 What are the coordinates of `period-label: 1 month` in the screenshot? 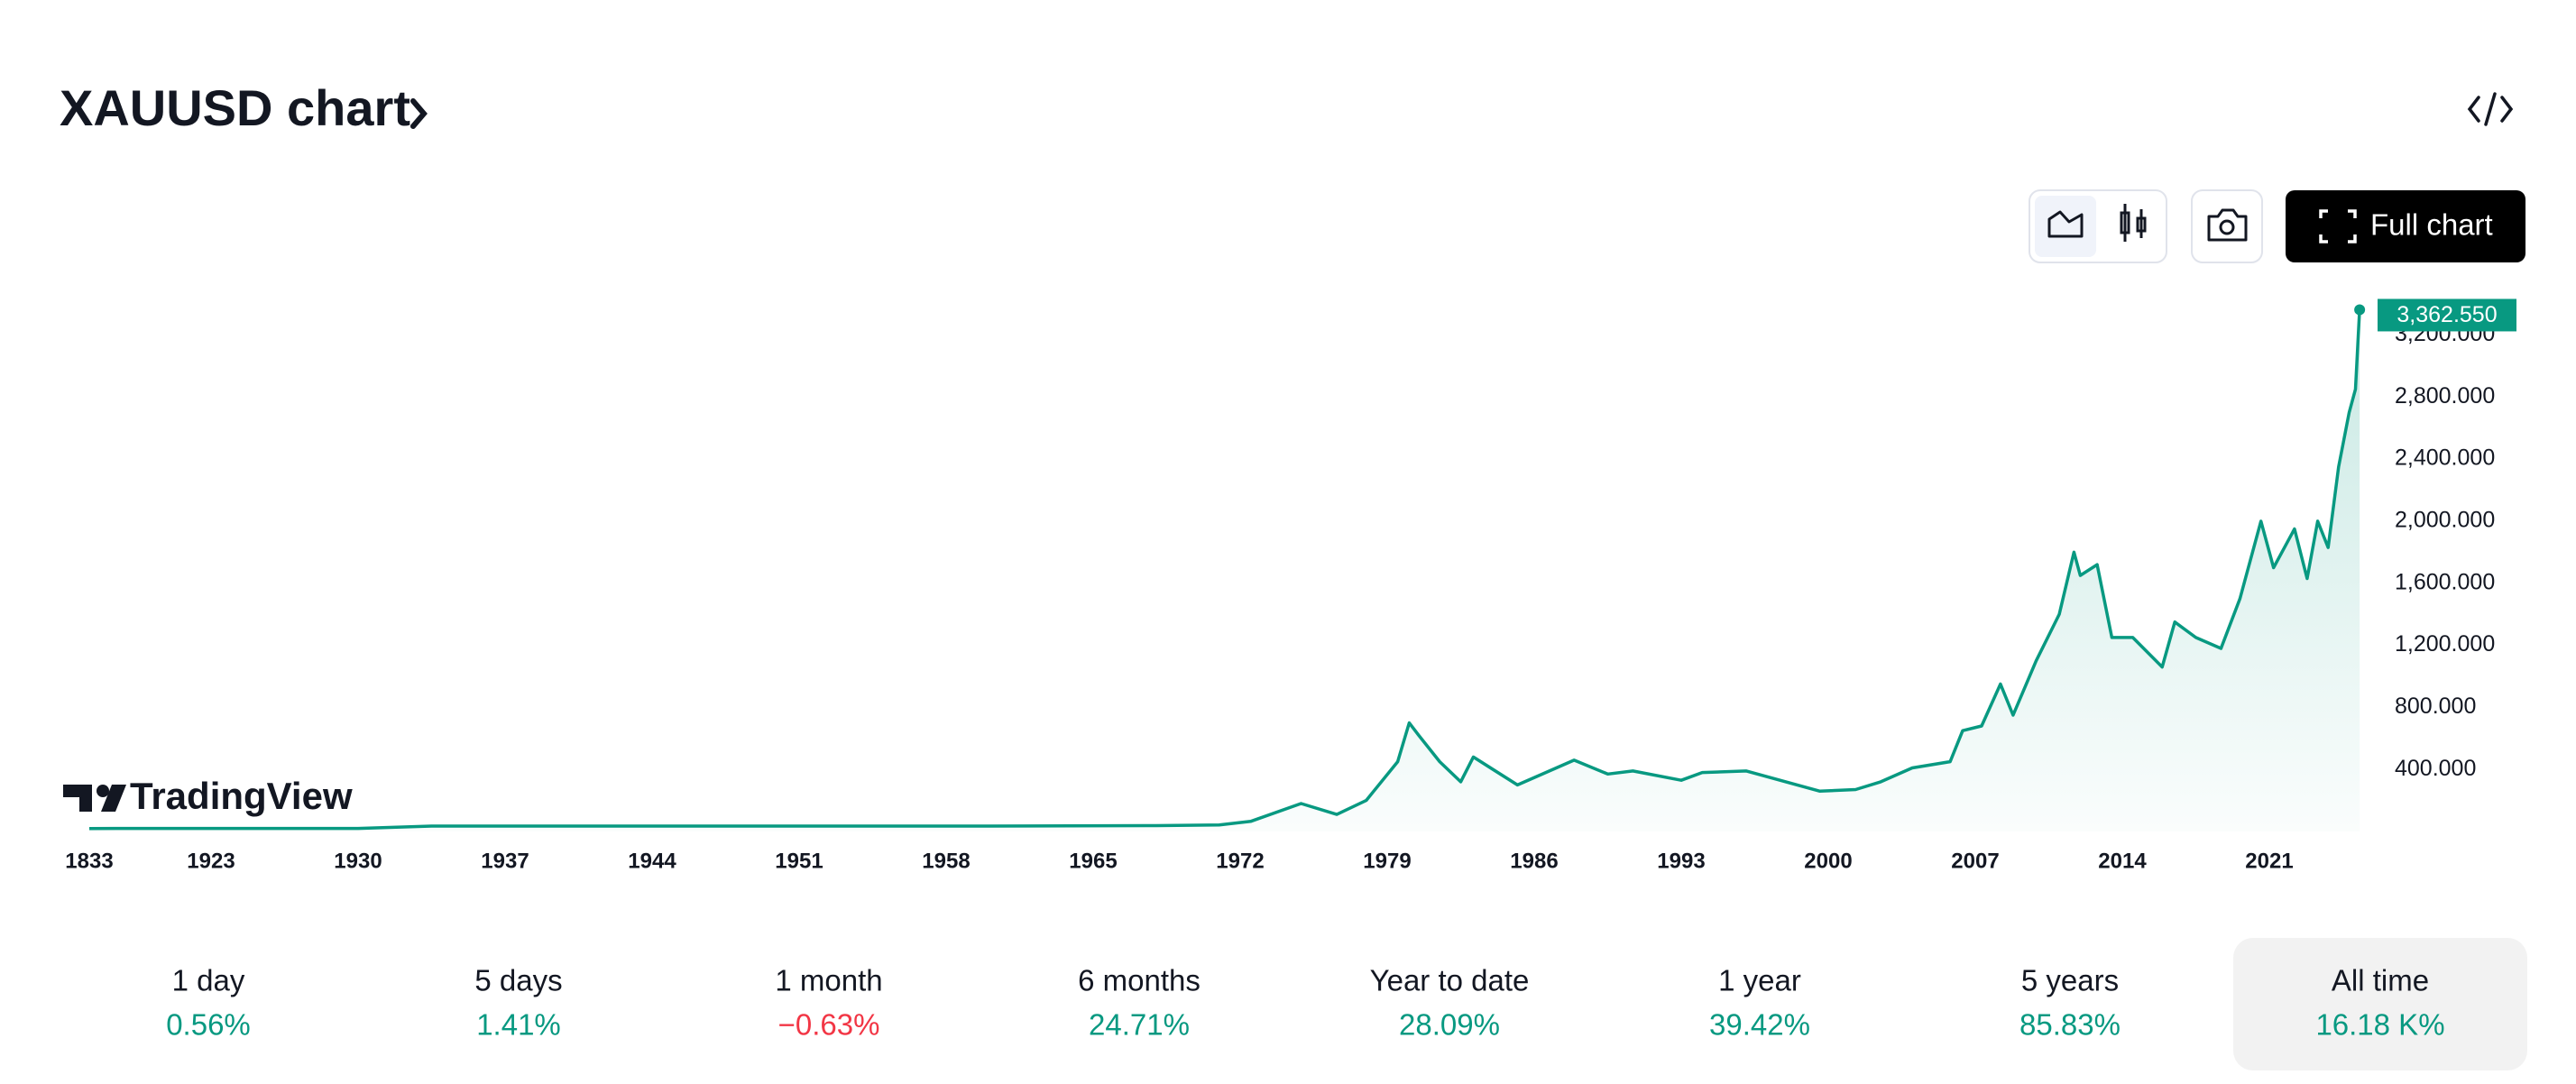 It's located at (828, 980).